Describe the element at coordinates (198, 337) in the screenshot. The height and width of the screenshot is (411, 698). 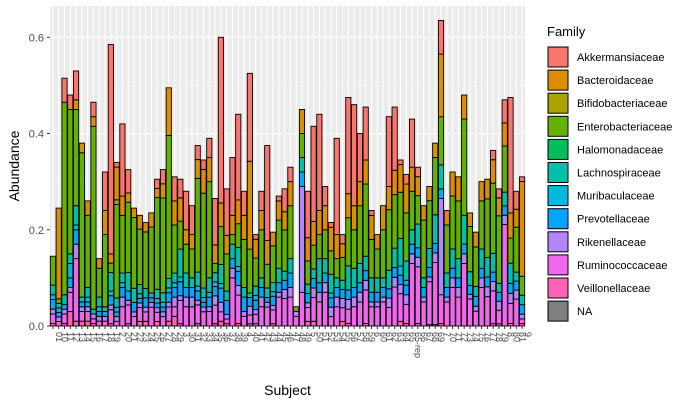
I see `x-tick-label: 31` at that location.